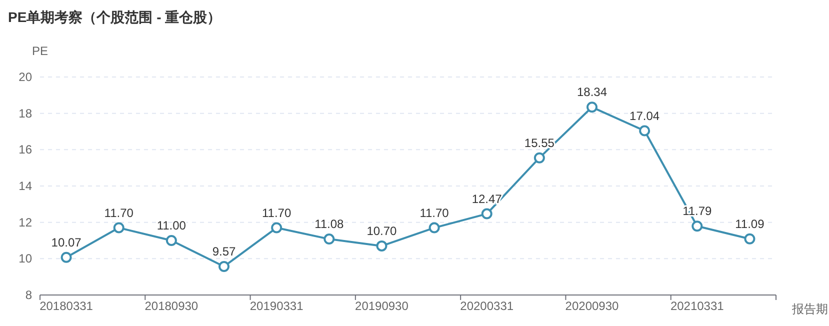 The height and width of the screenshot is (326, 829). What do you see at coordinates (382, 306) in the screenshot?
I see `x-tick-label: 20190930` at bounding box center [382, 306].